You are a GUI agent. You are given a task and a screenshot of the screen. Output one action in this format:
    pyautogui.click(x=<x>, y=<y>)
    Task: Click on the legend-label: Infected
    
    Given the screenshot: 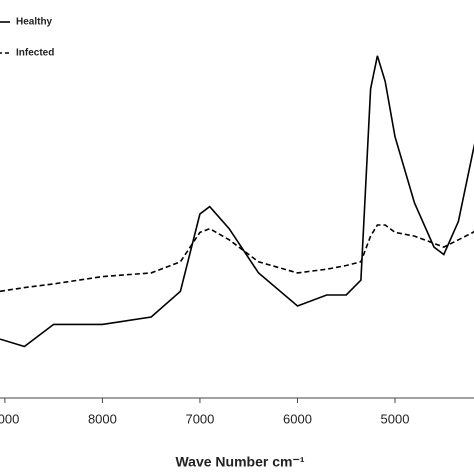 What is the action you would take?
    pyautogui.click(x=35, y=53)
    